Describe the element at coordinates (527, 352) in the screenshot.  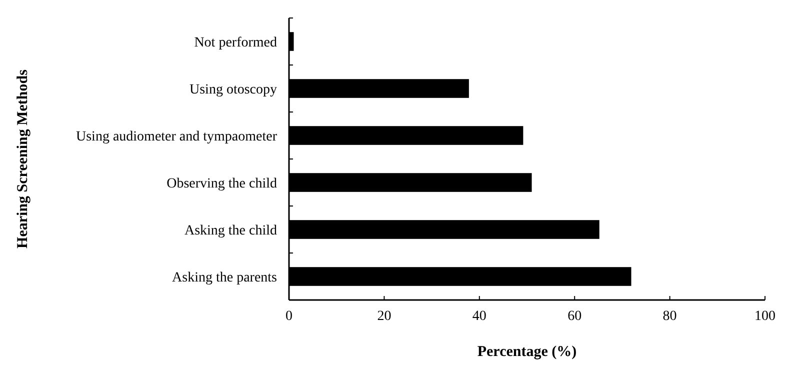
I see `x-axis-title: Percentage (%)` at that location.